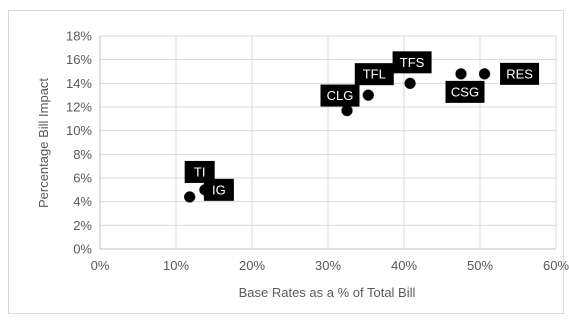  I want to click on data-point-res, so click(484, 74).